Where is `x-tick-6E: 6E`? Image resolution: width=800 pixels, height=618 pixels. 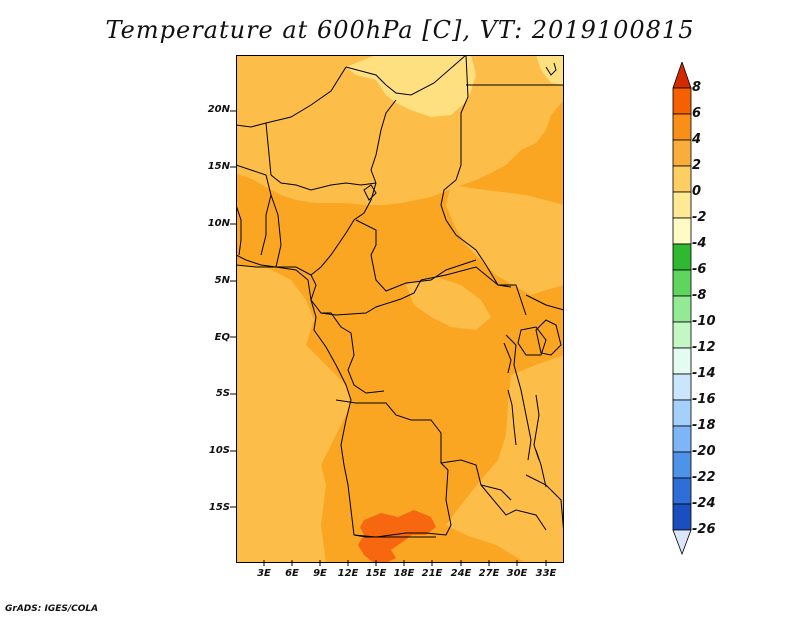 x-tick-6E: 6E is located at coordinates (292, 573).